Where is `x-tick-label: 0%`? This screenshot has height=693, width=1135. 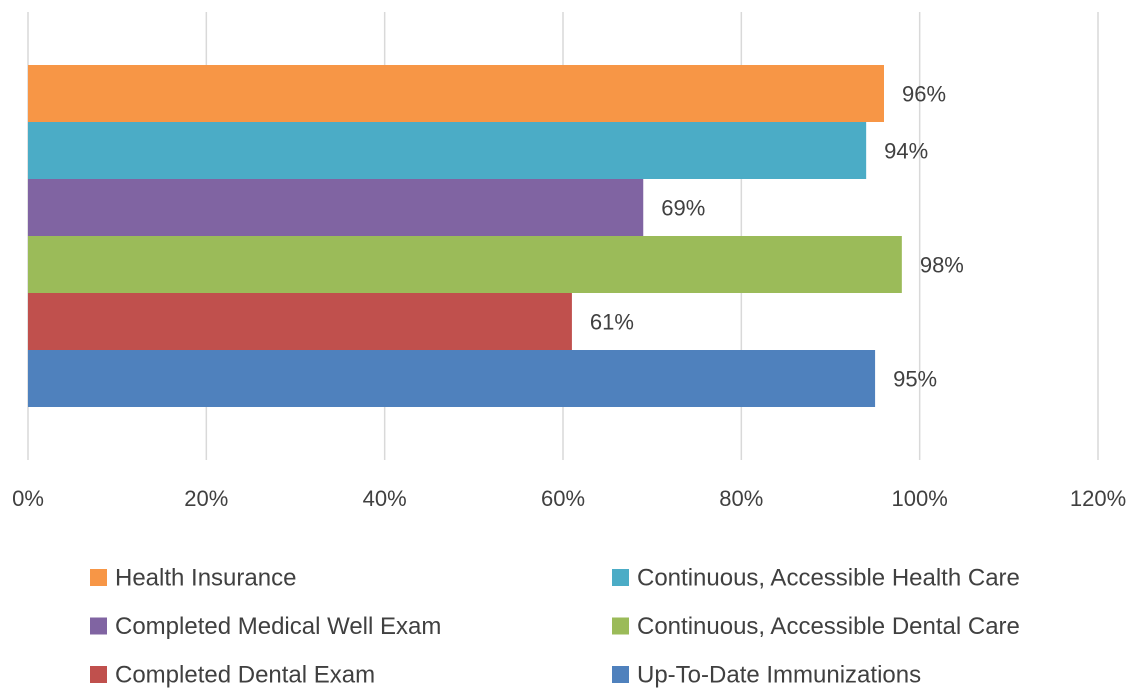
x-tick-label: 0% is located at coordinates (28, 498).